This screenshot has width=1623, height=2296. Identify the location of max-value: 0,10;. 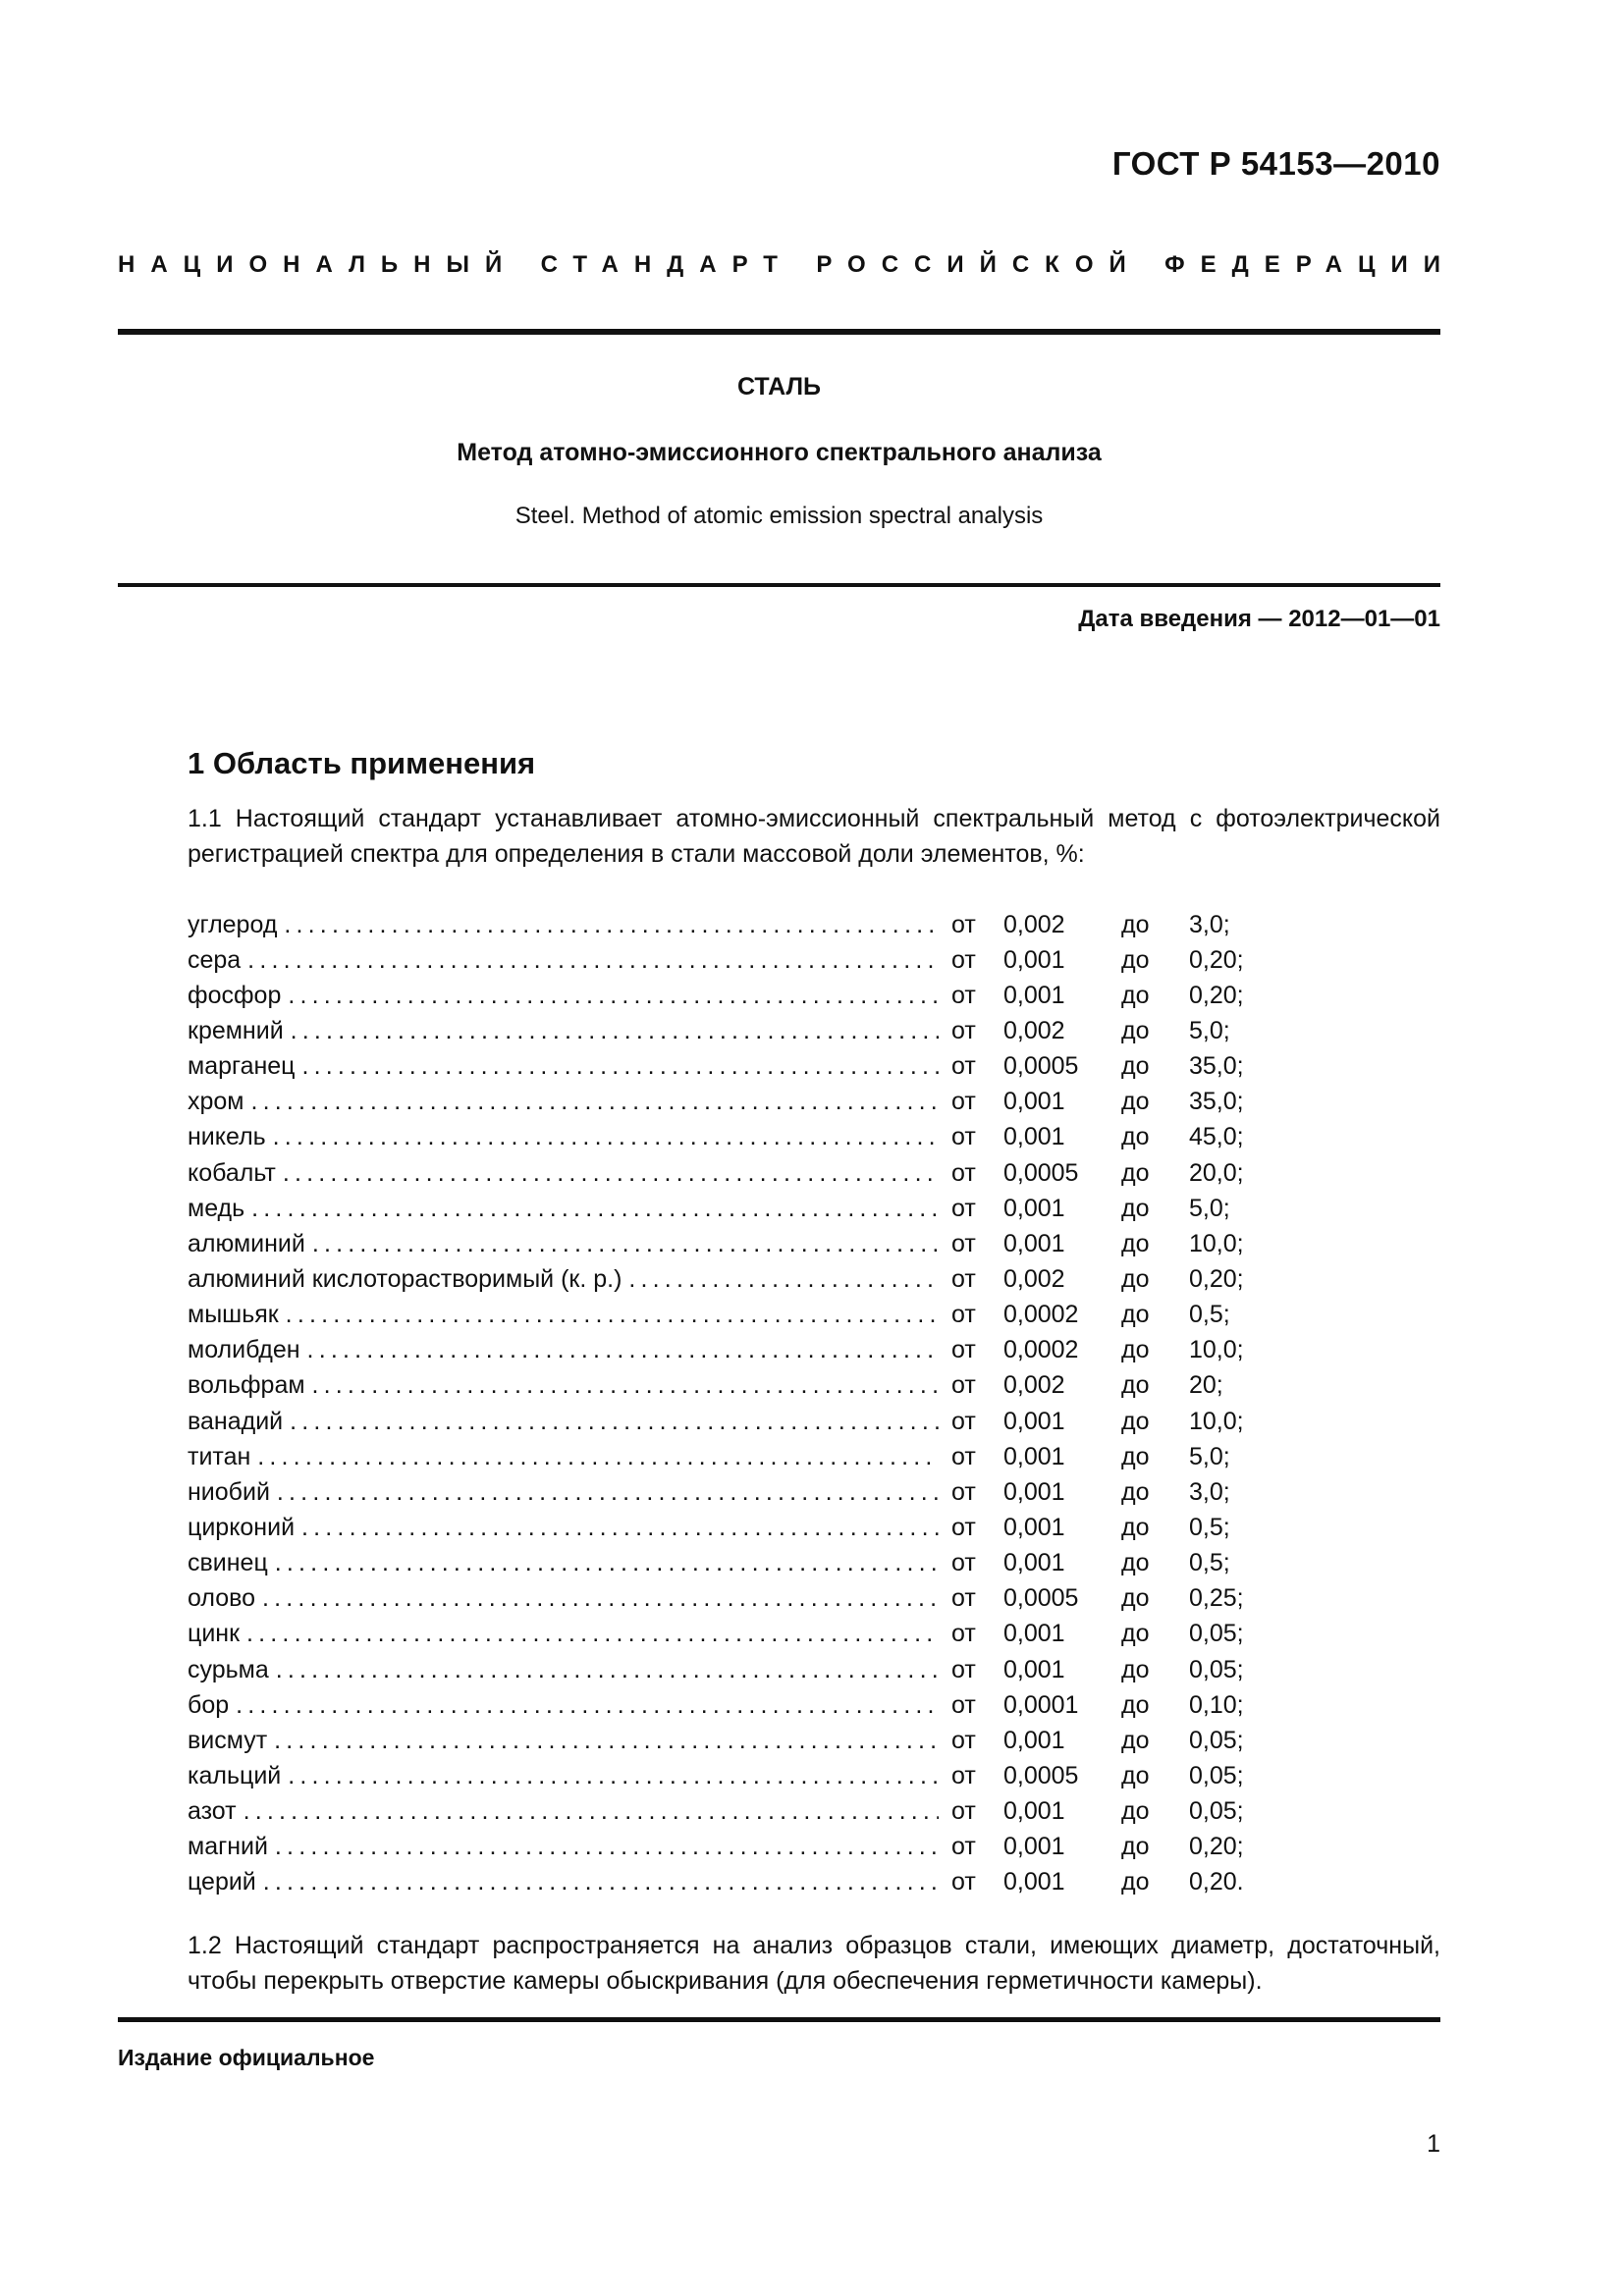
(1216, 1704).